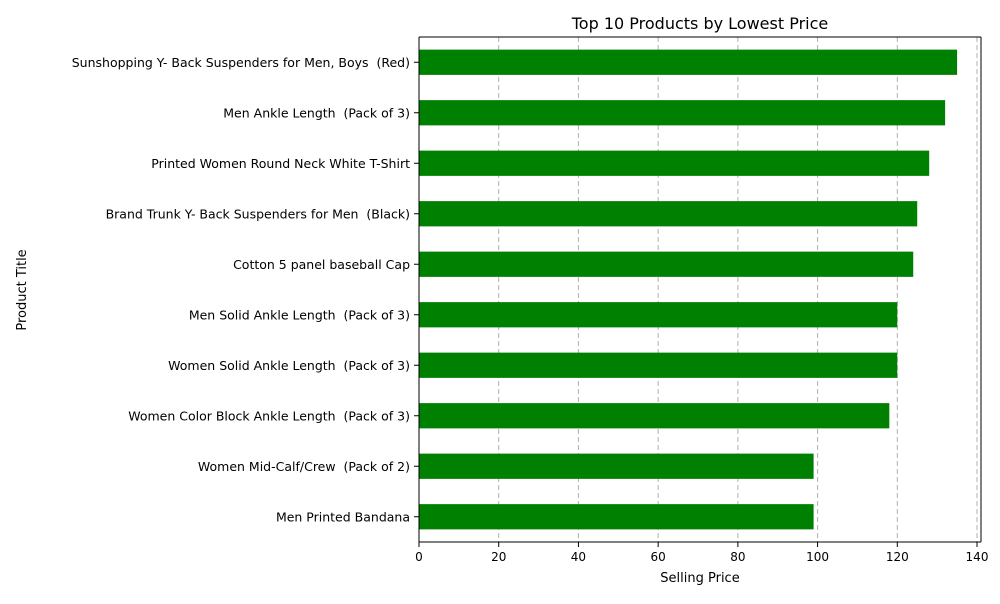 The height and width of the screenshot is (604, 1000). What do you see at coordinates (22, 289) in the screenshot?
I see `y-axis-label: Product Title` at bounding box center [22, 289].